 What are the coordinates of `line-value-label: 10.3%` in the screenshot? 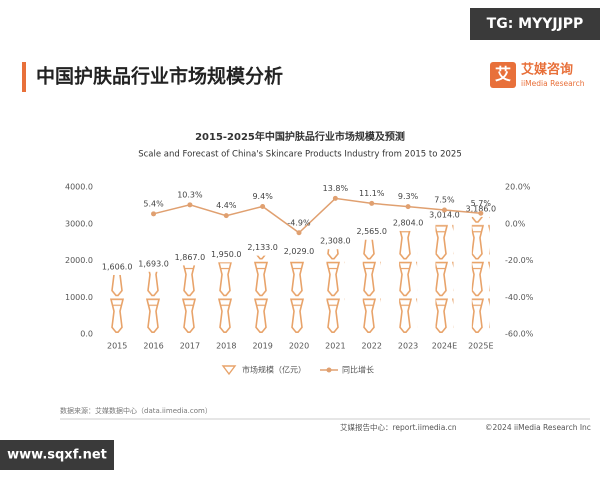 It's located at (190, 194).